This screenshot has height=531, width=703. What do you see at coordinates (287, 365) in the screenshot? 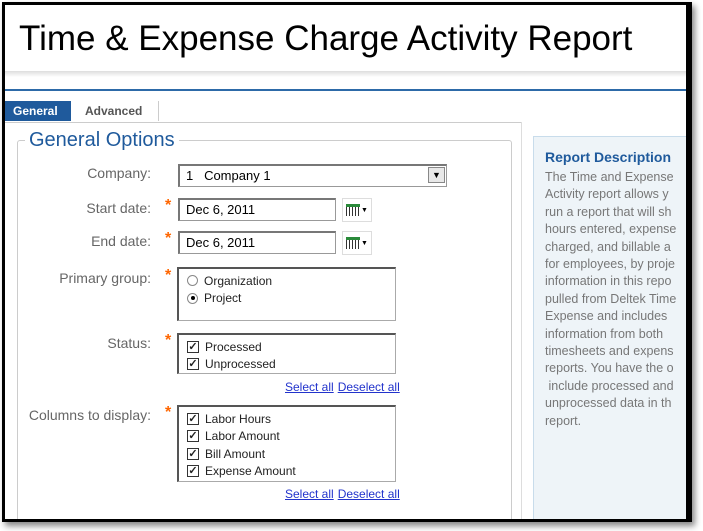
I see `checkbox-unprocessed: ✓ Unprocessed` at bounding box center [287, 365].